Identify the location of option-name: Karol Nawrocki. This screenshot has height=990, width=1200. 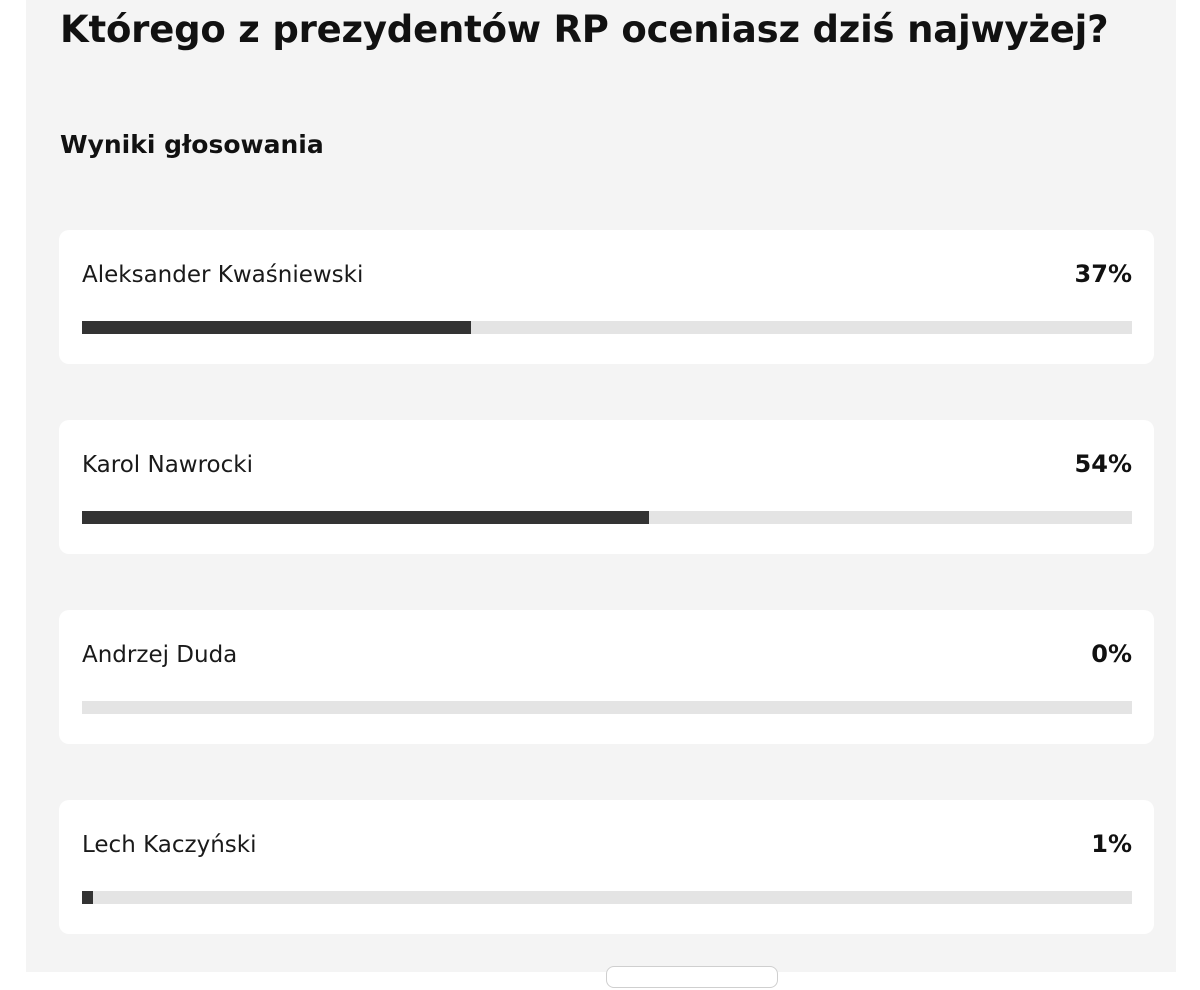
(167, 465).